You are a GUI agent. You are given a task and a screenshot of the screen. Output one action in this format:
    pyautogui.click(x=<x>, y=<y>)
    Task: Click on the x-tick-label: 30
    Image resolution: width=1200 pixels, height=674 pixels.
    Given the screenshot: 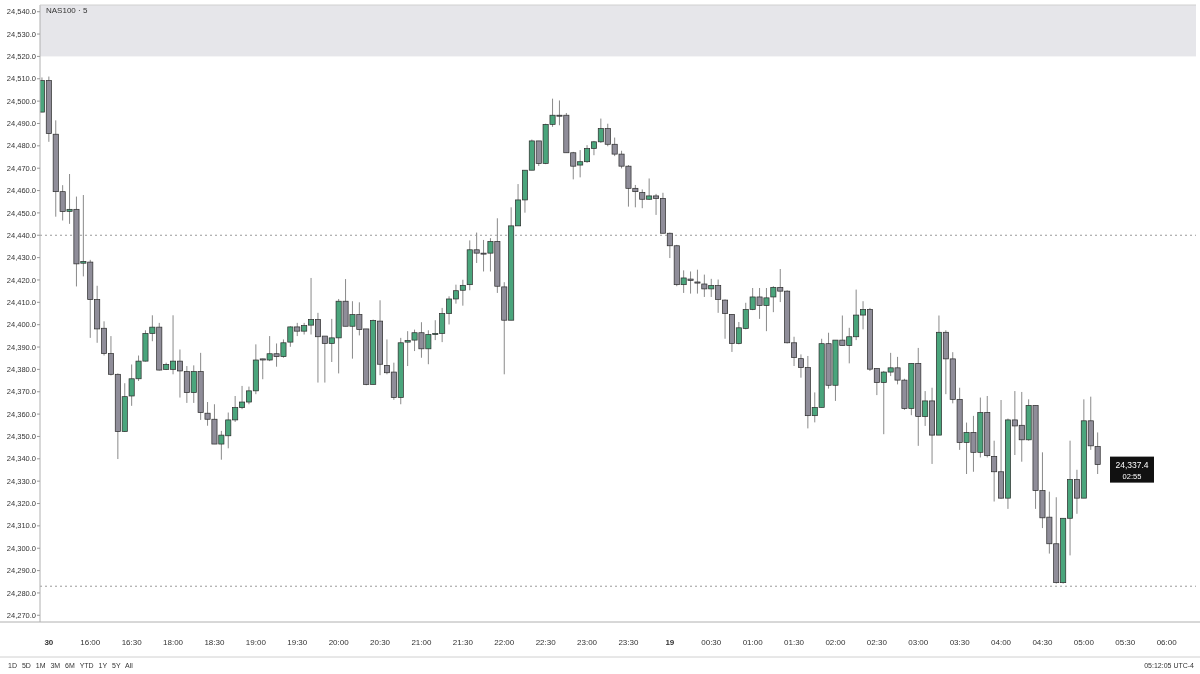 What is the action you would take?
    pyautogui.click(x=49, y=642)
    